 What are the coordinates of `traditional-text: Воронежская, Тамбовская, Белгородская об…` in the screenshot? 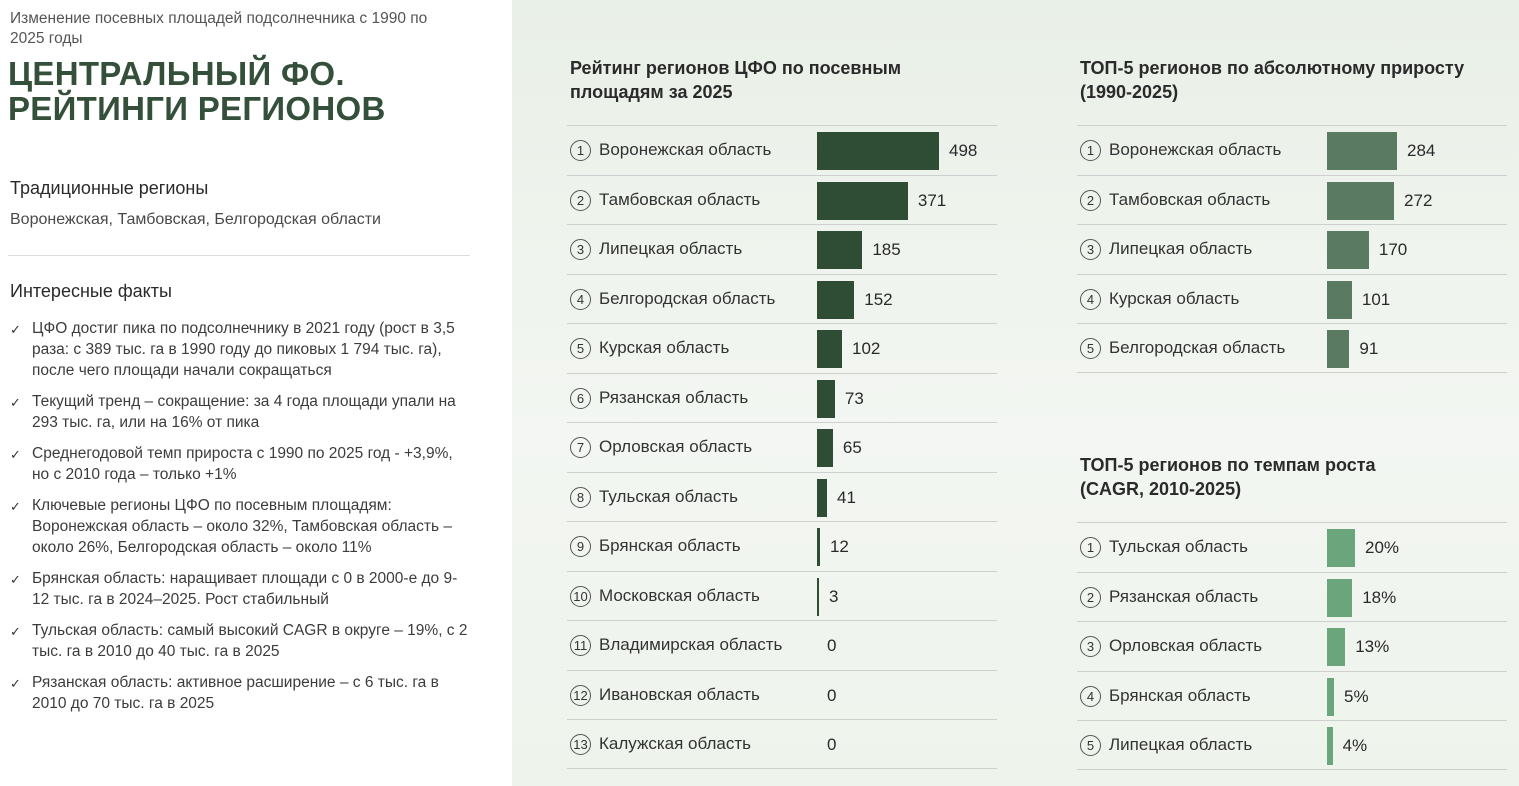 It's located at (195, 219).